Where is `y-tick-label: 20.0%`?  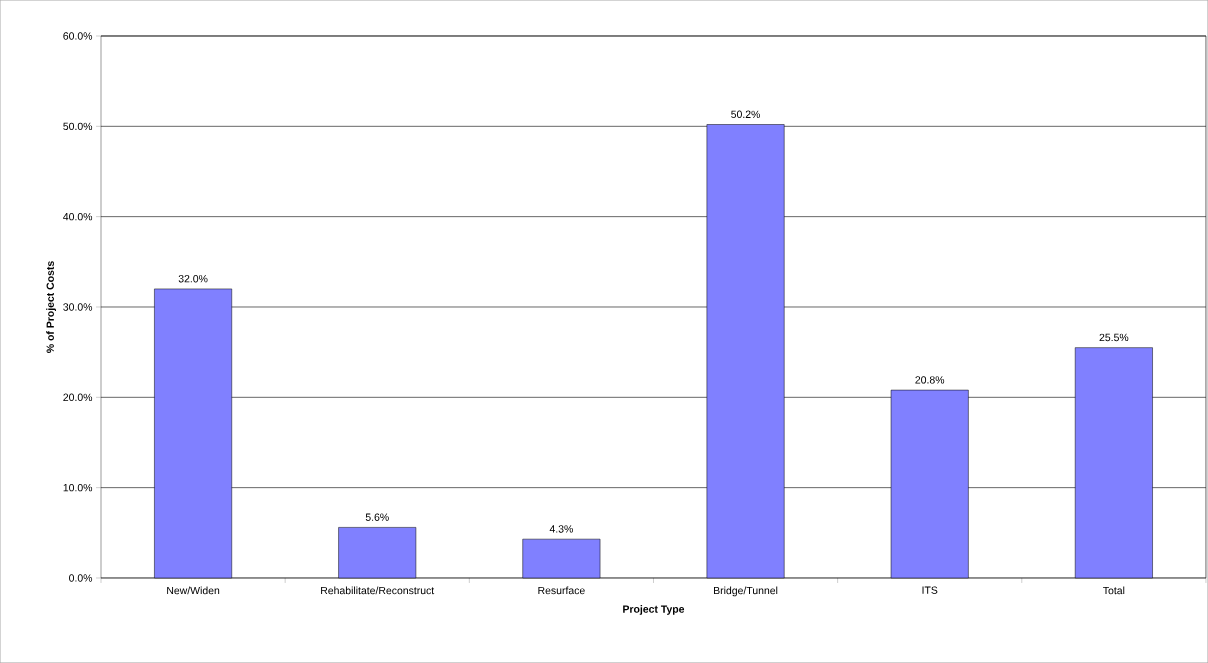
y-tick-label: 20.0% is located at coordinates (78, 397).